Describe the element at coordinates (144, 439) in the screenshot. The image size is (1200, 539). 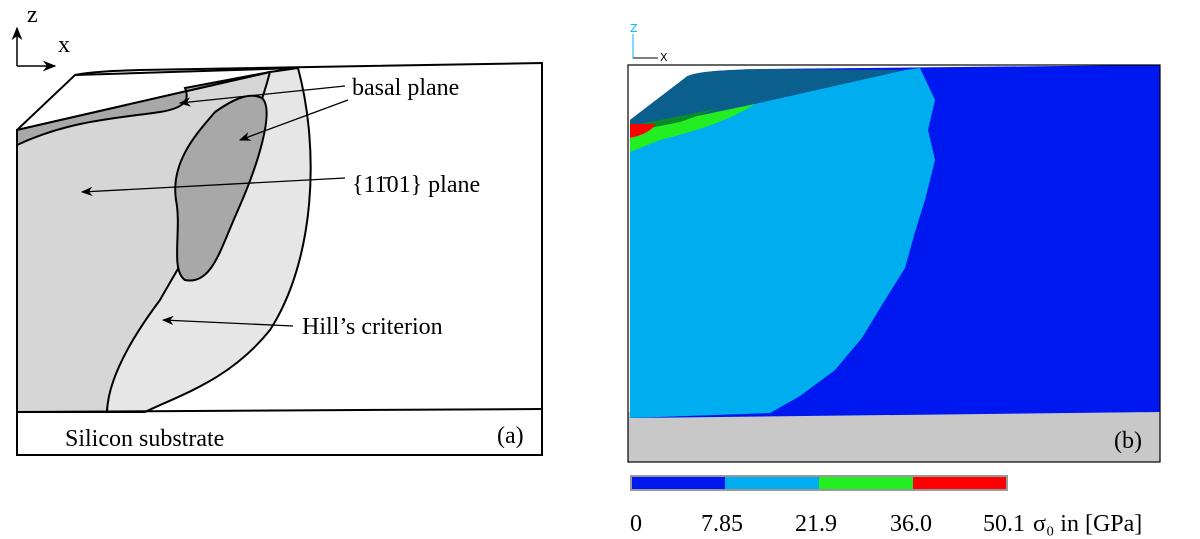
I see `label: Silicon substrate` at that location.